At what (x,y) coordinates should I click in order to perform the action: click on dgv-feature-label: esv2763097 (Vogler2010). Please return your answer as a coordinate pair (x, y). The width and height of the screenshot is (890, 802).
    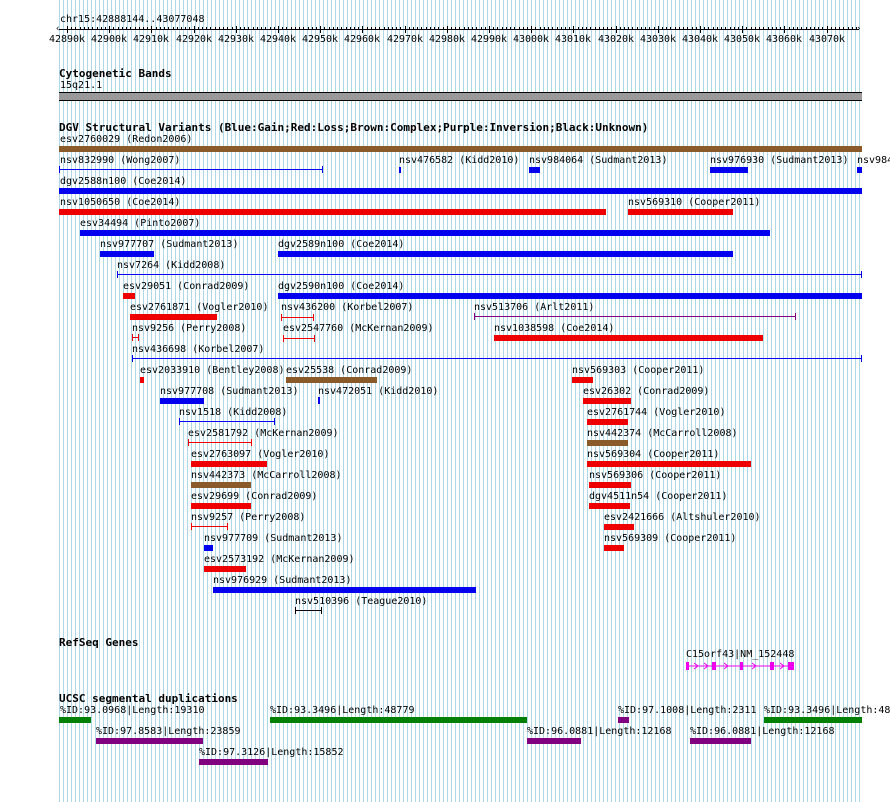
    Looking at the image, I should click on (260, 454).